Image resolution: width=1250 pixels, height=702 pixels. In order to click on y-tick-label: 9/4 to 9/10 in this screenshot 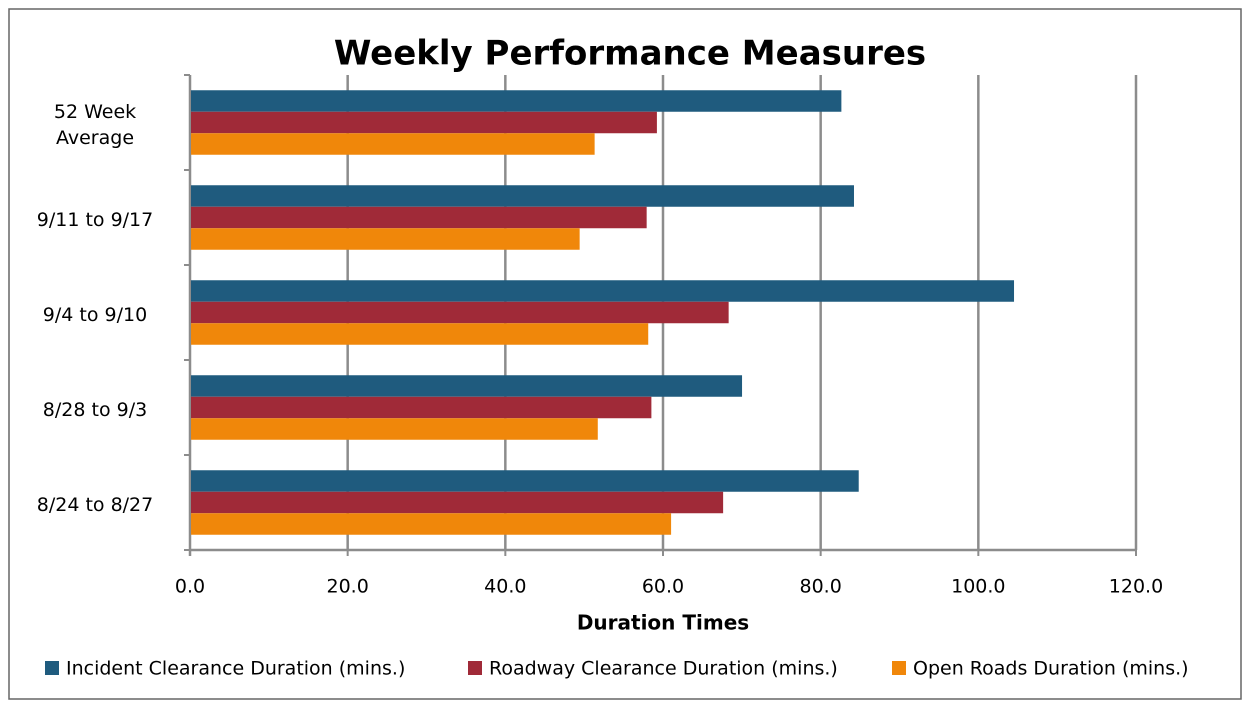, I will do `click(95, 314)`.